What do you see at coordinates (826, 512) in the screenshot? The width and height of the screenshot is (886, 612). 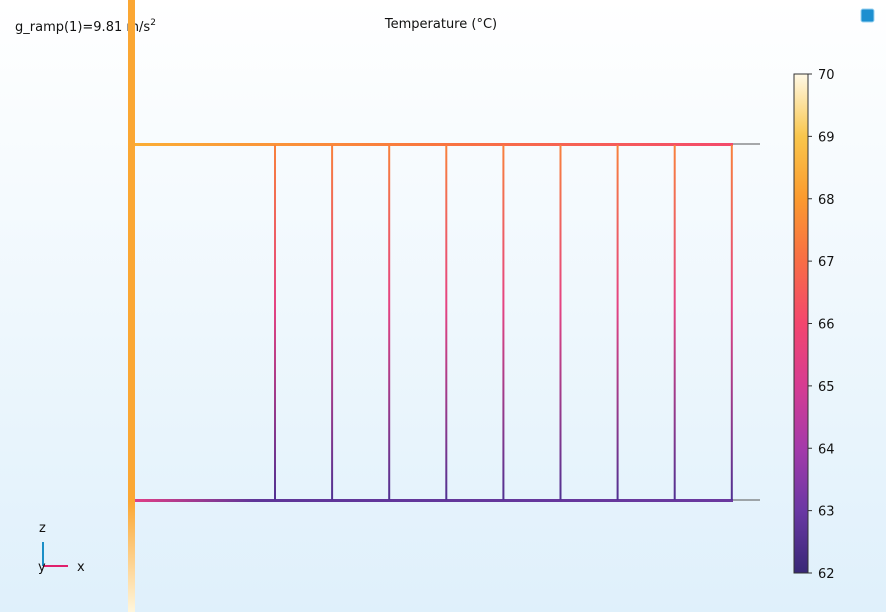 I see `colorbar-tick-label: 63` at bounding box center [826, 512].